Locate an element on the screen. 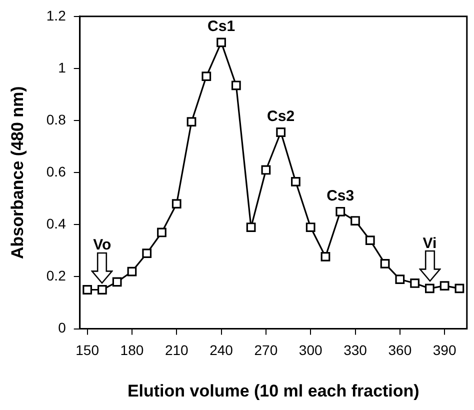 The width and height of the screenshot is (474, 410). annotation: Cs3 is located at coordinates (340, 195).